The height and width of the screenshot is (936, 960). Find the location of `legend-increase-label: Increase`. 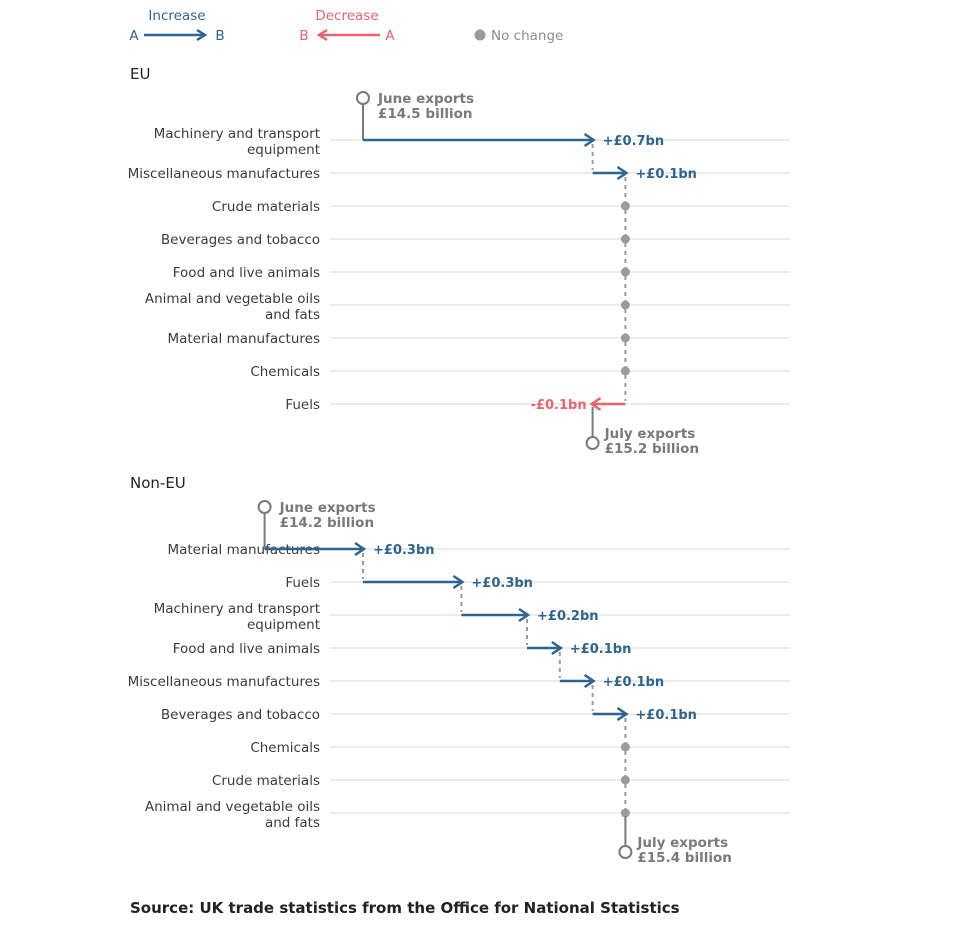

legend-increase-label: Increase is located at coordinates (176, 16).